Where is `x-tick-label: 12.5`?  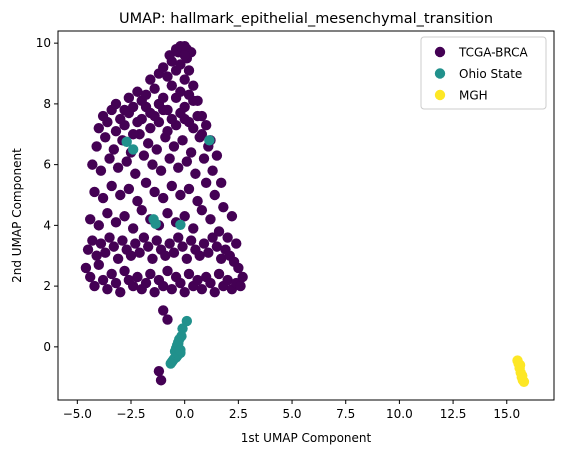
x-tick-label: 12.5 is located at coordinates (453, 414).